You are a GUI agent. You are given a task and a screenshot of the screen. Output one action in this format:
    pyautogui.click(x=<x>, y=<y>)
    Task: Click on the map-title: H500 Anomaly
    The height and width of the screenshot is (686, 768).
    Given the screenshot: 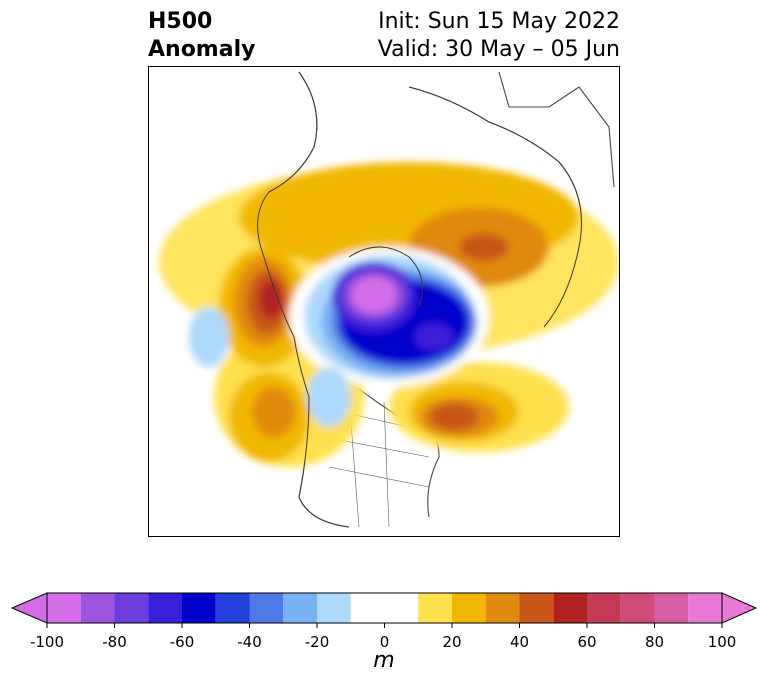 What is the action you would take?
    pyautogui.click(x=201, y=36)
    